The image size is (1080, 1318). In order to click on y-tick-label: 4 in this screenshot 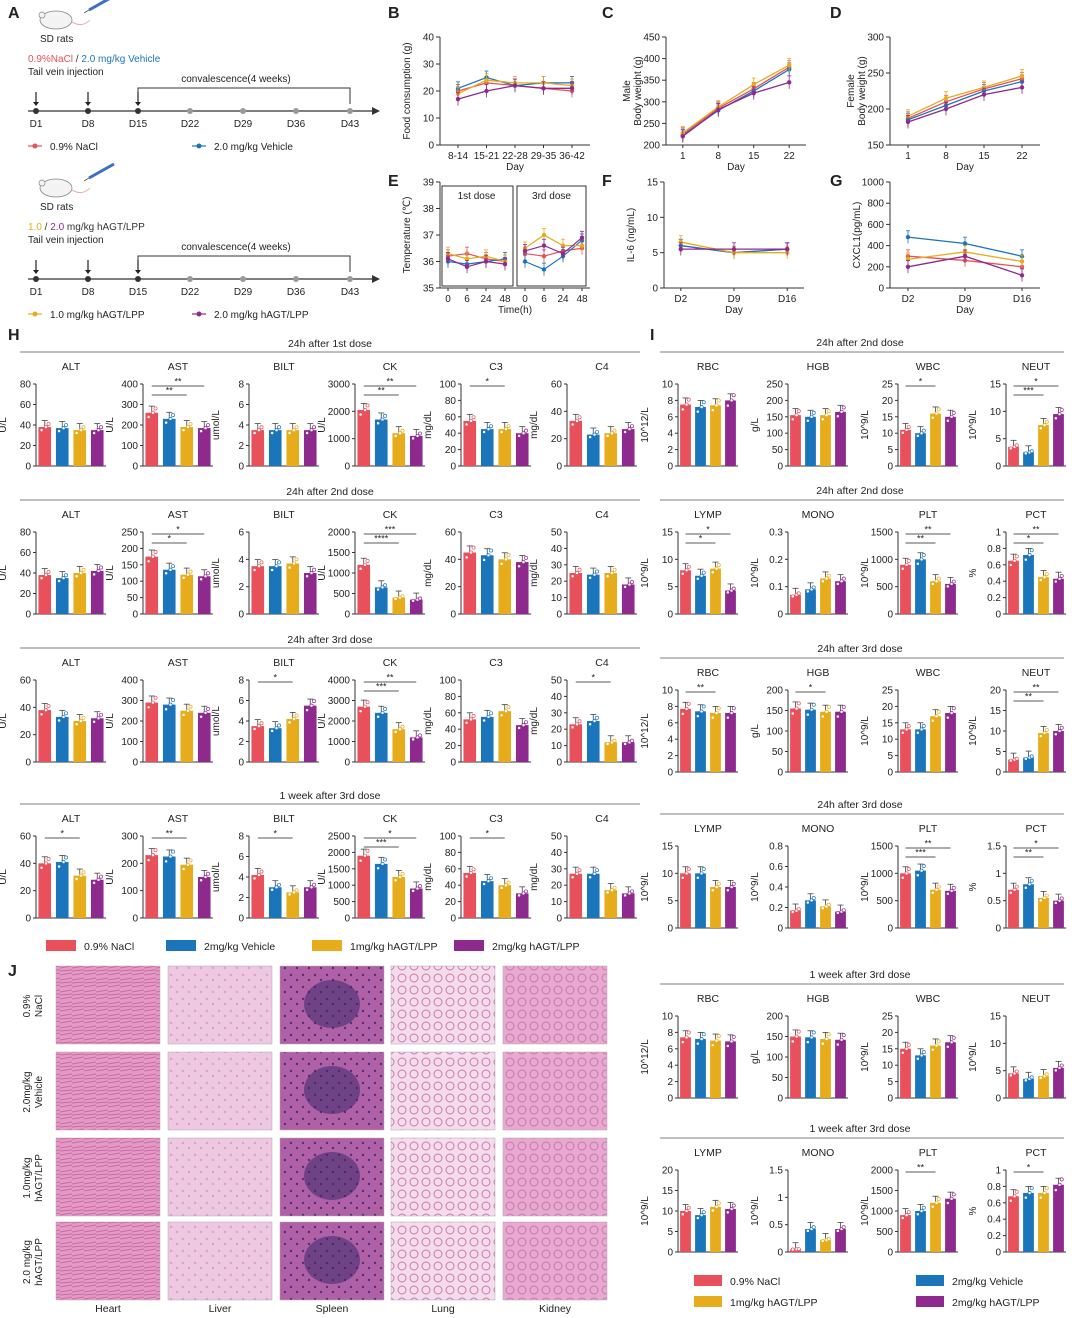, I will do `click(241, 426)`.